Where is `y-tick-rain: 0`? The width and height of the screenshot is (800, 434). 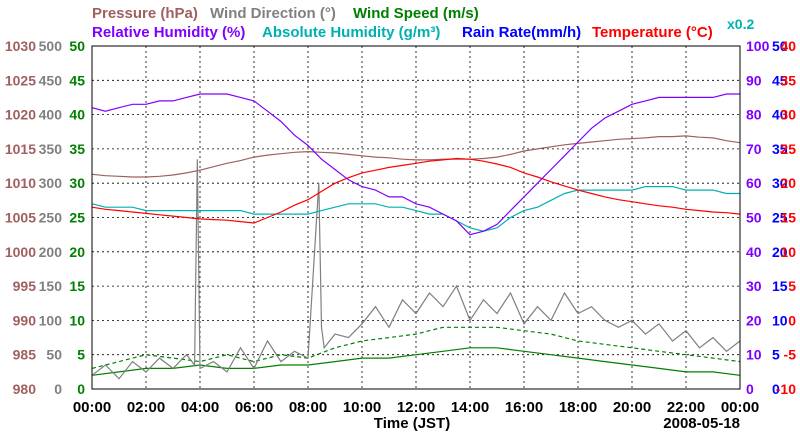
y-tick-rain: 0 is located at coordinates (776, 389).